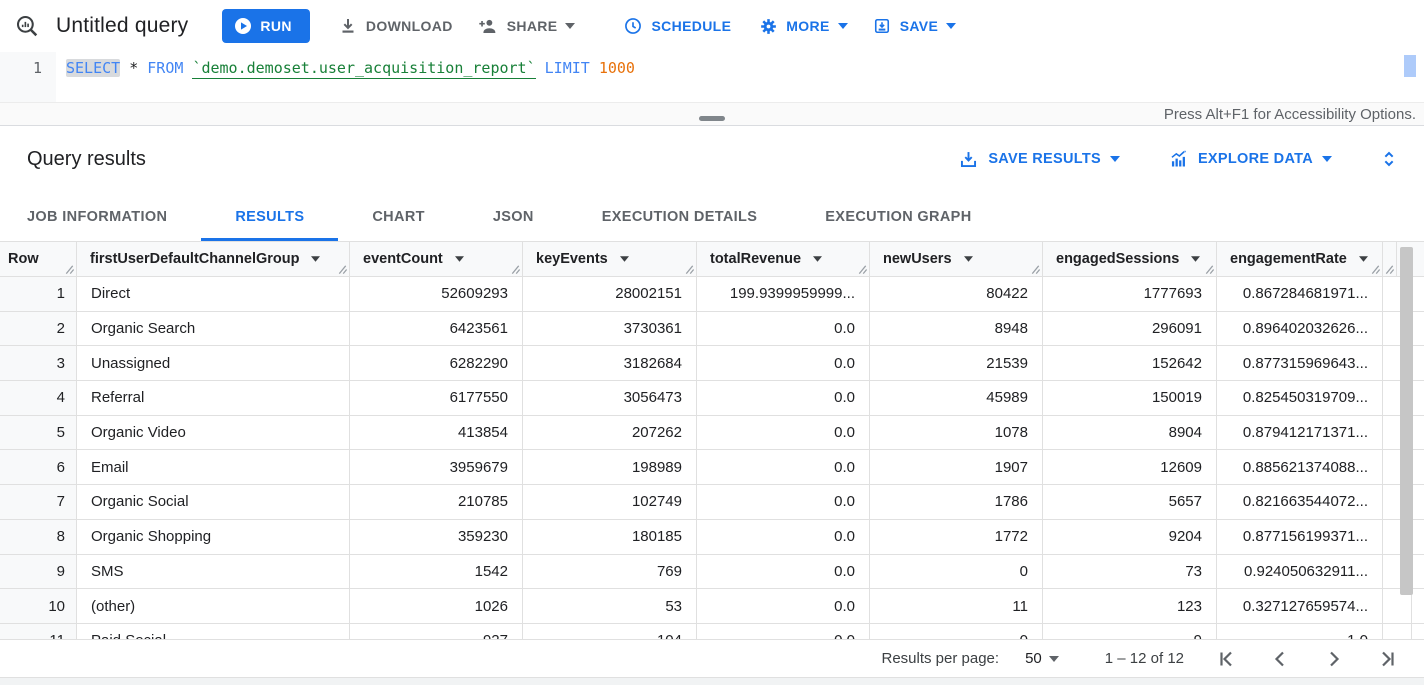  What do you see at coordinates (436, 294) in the screenshot?
I see `table-cell: 52609293` at bounding box center [436, 294].